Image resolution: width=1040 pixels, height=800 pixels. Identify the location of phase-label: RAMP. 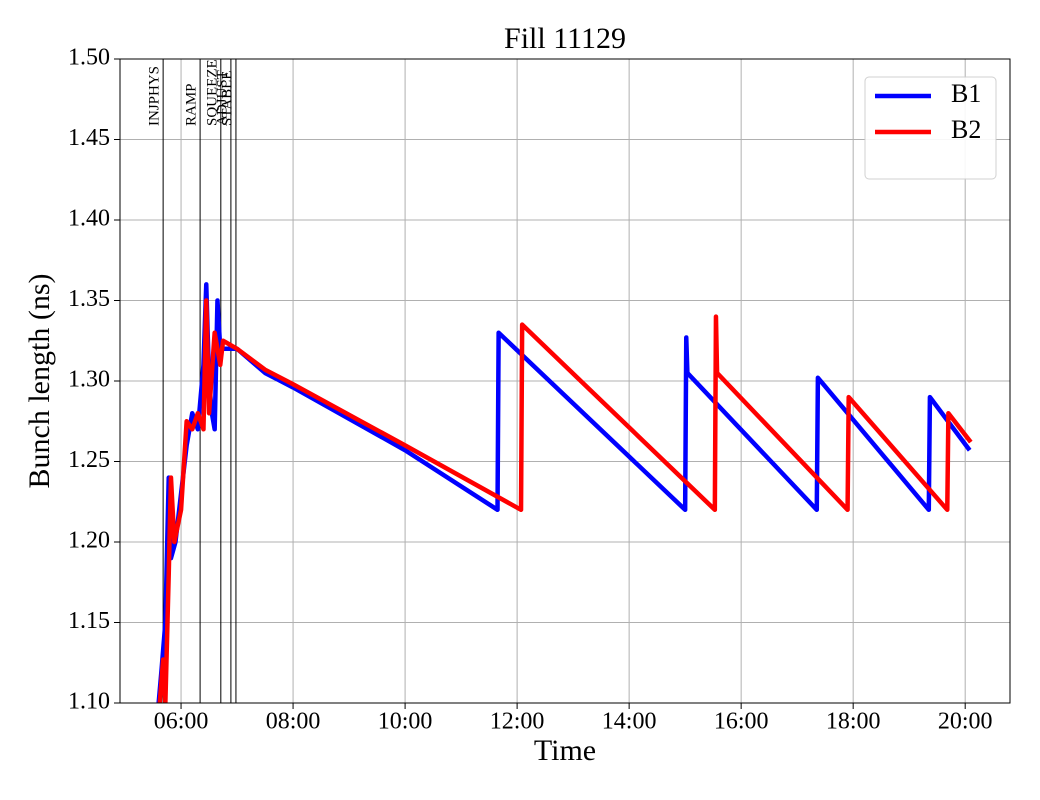
(192, 104).